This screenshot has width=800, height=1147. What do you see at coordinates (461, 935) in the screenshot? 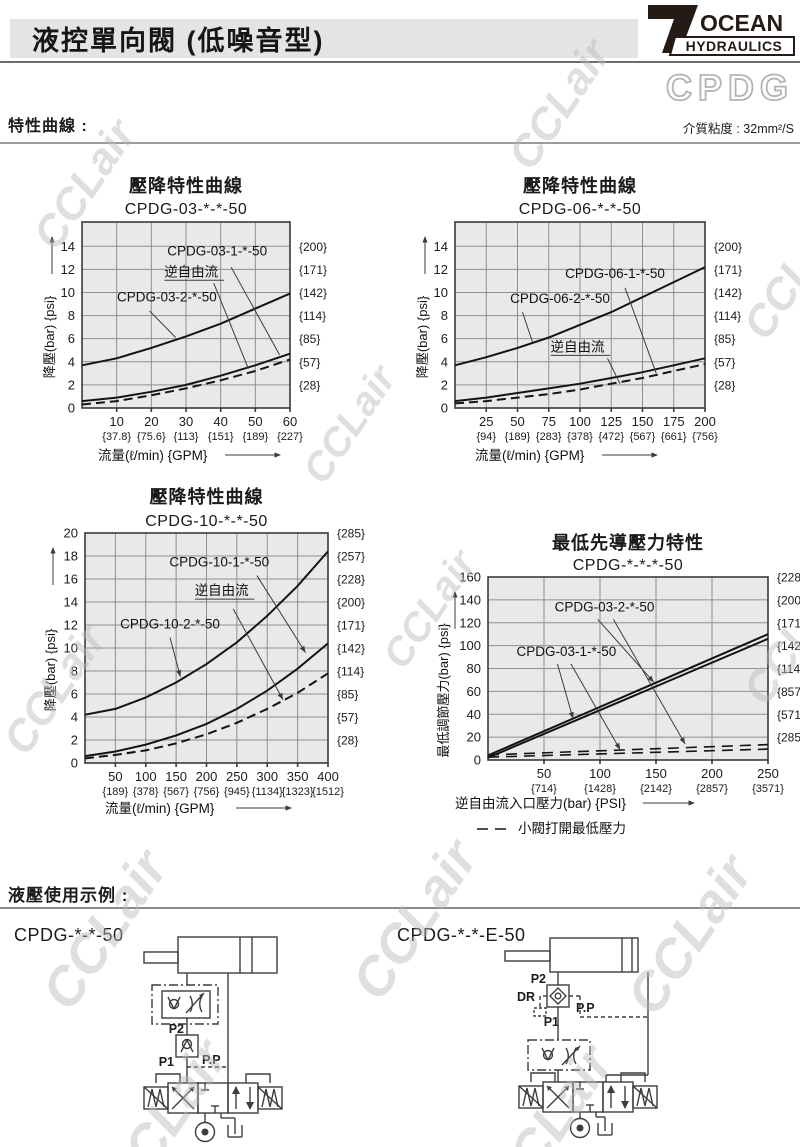
I see `circuit-label-external-drain: CPDG-*-*-E-50` at bounding box center [461, 935].